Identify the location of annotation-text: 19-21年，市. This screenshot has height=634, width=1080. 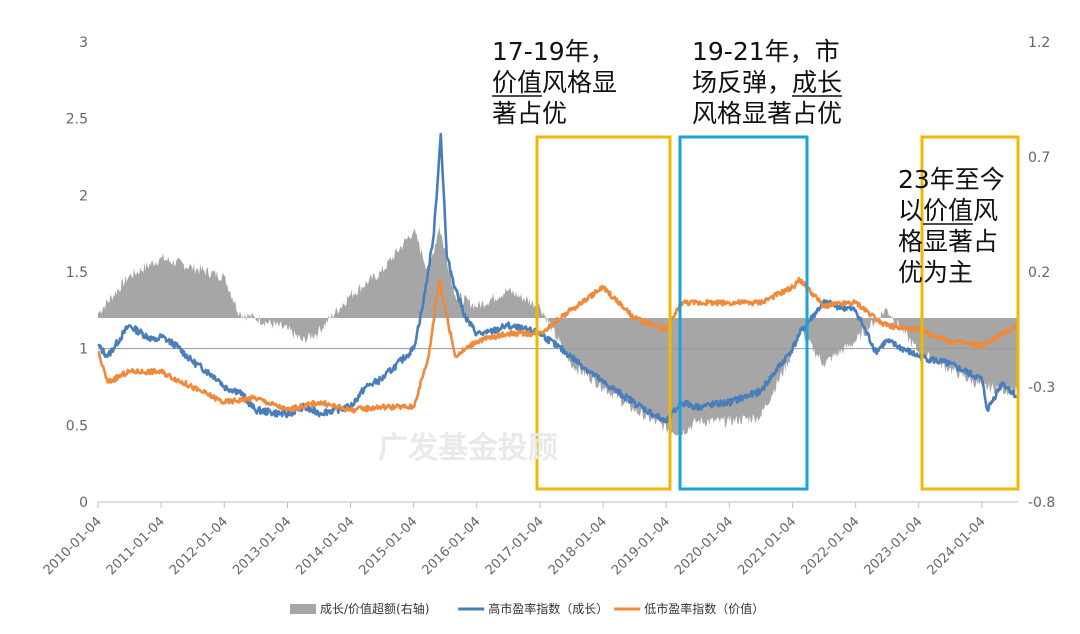
(766, 51).